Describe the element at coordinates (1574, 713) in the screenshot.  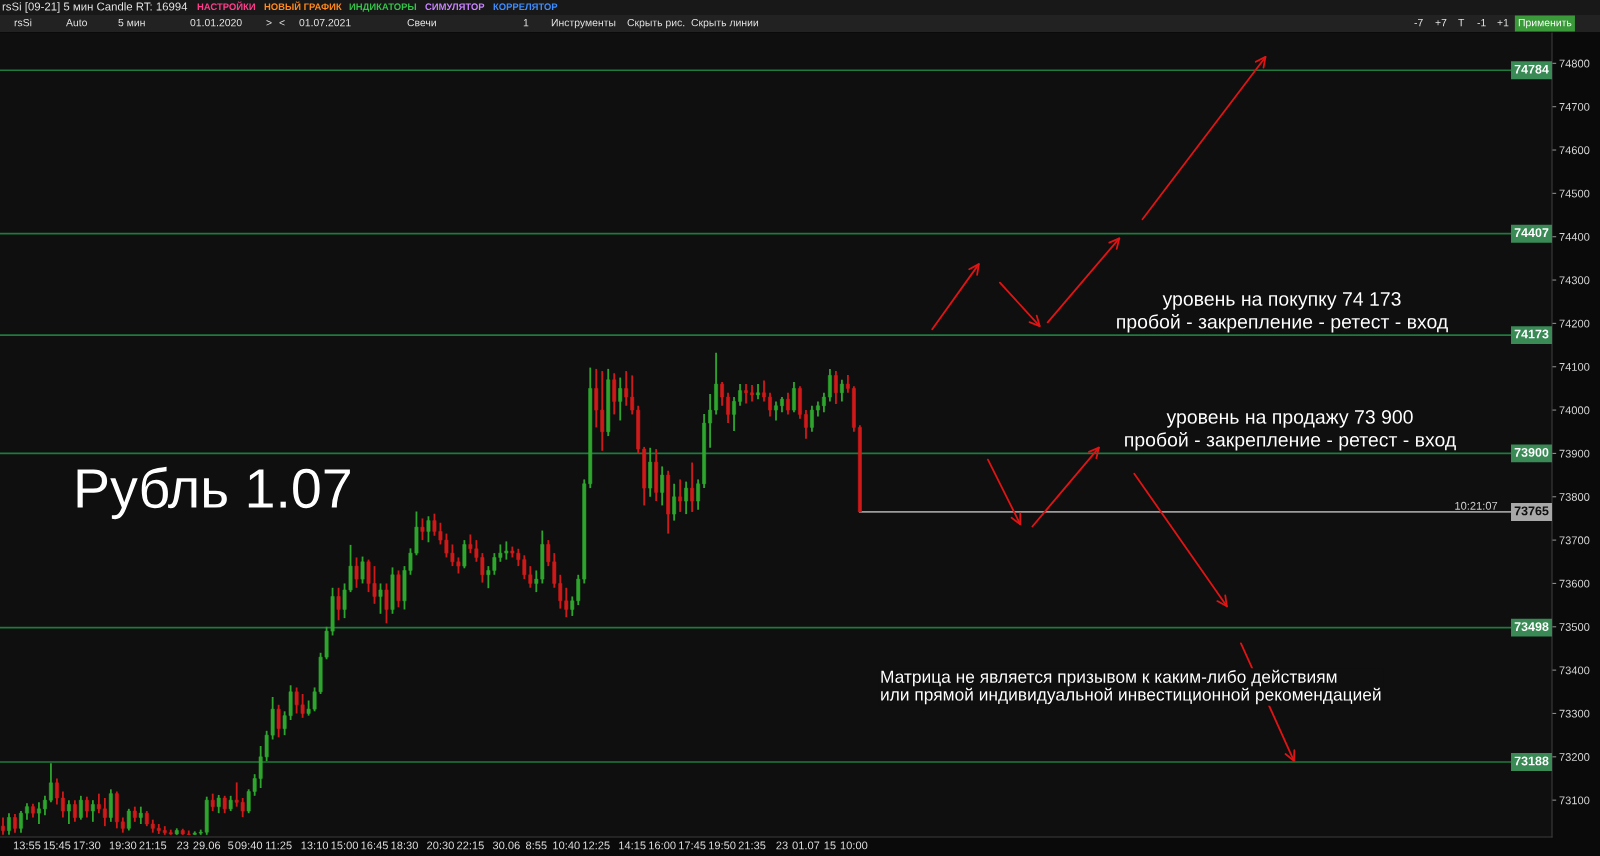
I see `y-tick-label: 73300` at that location.